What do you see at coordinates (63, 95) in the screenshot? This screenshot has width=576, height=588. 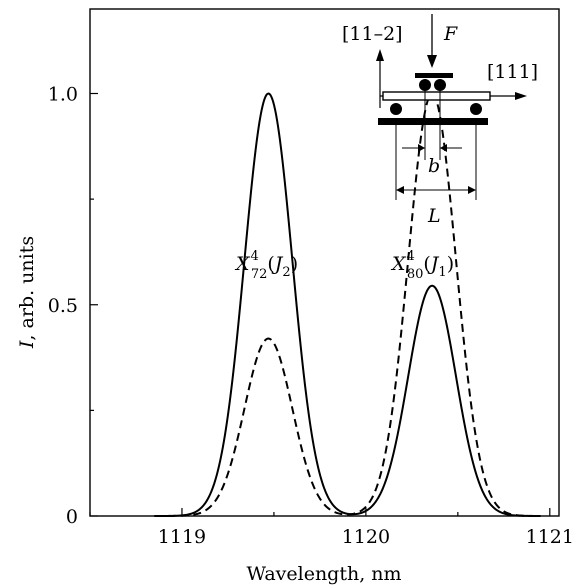 I see `y-tick-label: 1.0` at bounding box center [63, 95].